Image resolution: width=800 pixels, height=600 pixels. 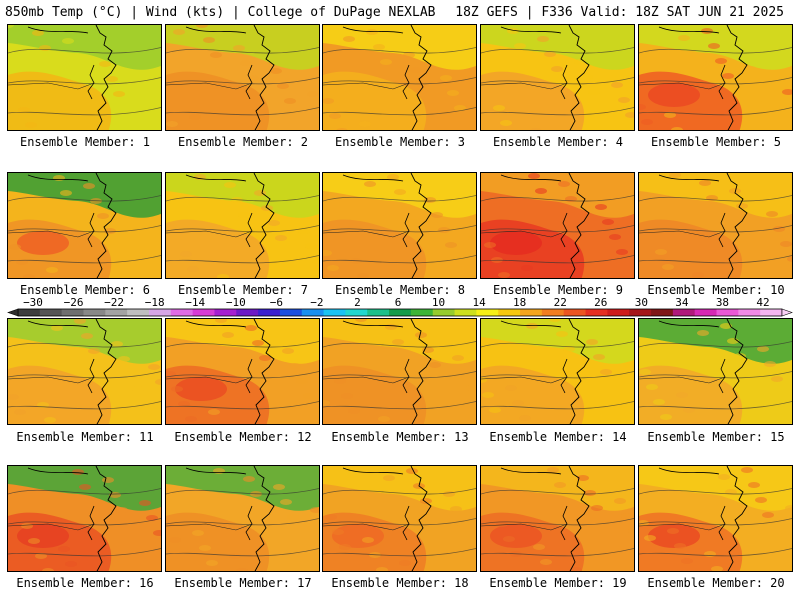 What do you see at coordinates (400, 142) in the screenshot?
I see `ensemble-member-label: Ensemble Member: 3` at bounding box center [400, 142].